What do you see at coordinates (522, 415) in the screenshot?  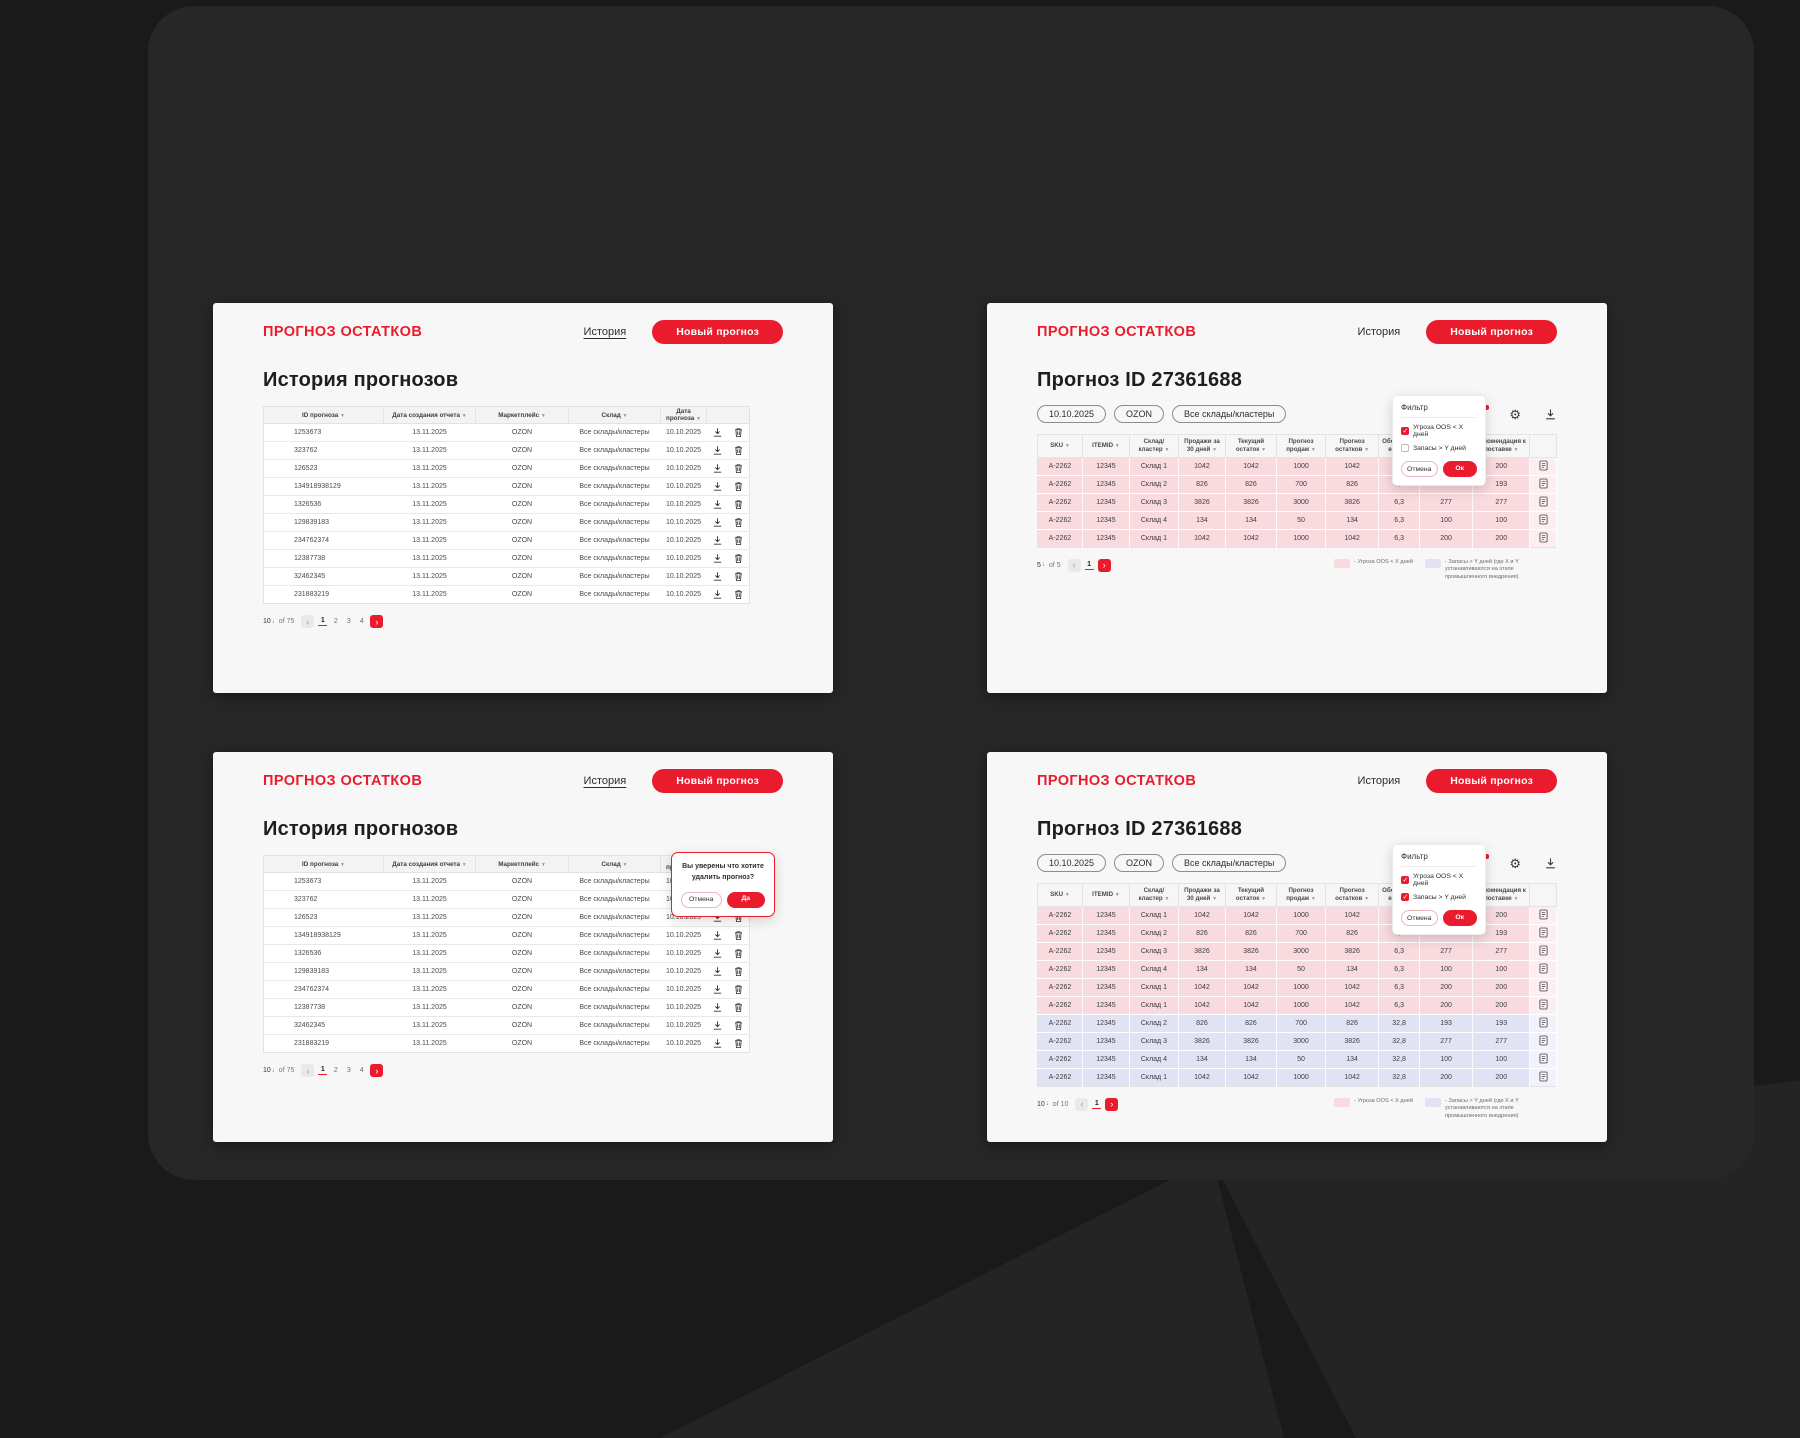 I see `col-header-marketplace: Маркетплейс ▼` at bounding box center [522, 415].